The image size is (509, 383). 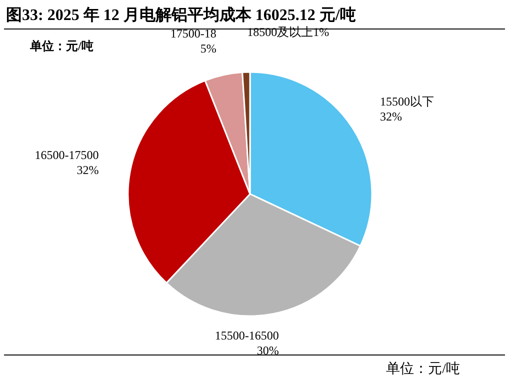 I want to click on subtitle: 单位：元/吨, so click(x=62, y=46).